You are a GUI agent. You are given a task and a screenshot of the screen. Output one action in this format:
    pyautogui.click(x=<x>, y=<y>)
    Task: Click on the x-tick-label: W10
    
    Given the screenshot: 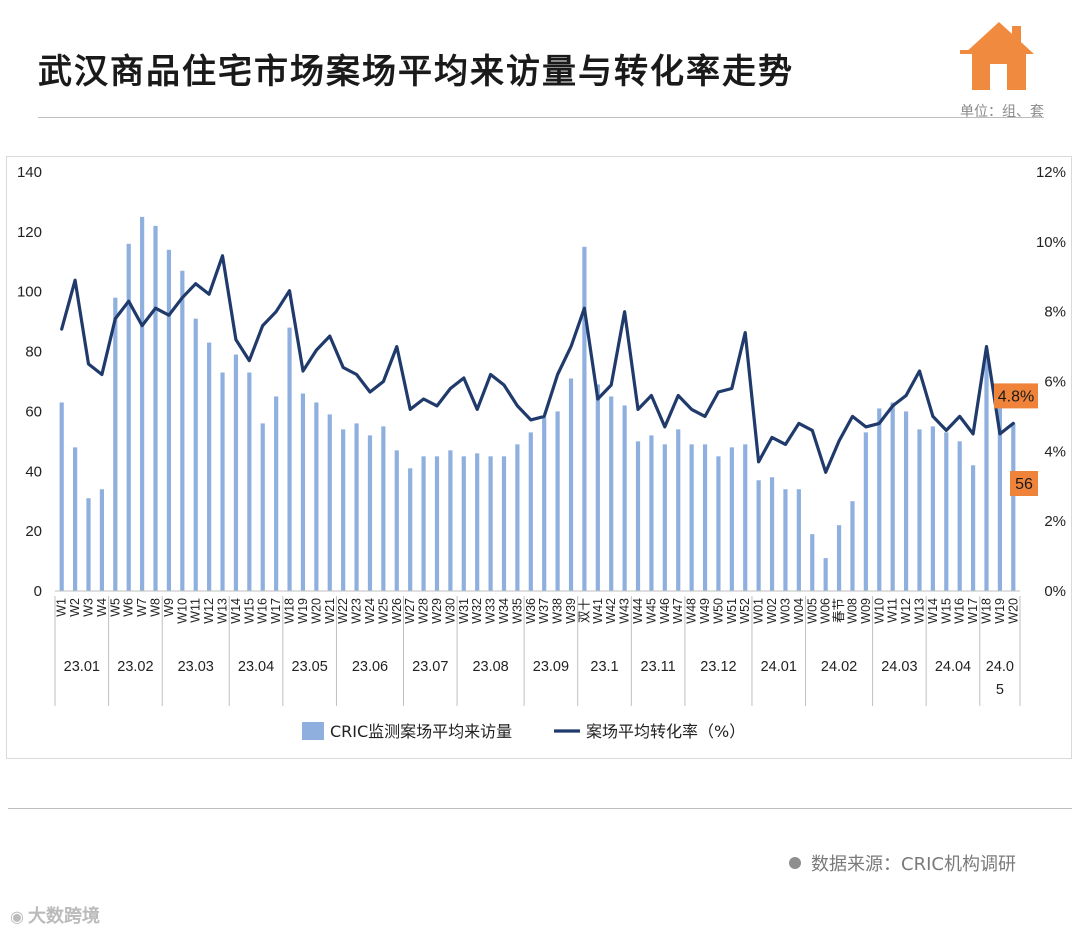 What is the action you would take?
    pyautogui.click(x=879, y=611)
    